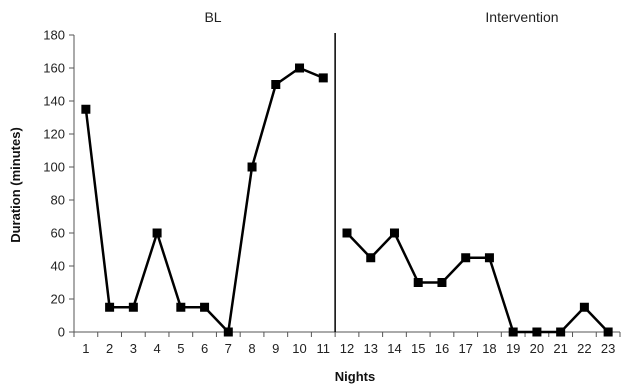 Image resolution: width=622 pixels, height=385 pixels. Describe the element at coordinates (58, 299) in the screenshot. I see `y-tick-label: 20` at that location.